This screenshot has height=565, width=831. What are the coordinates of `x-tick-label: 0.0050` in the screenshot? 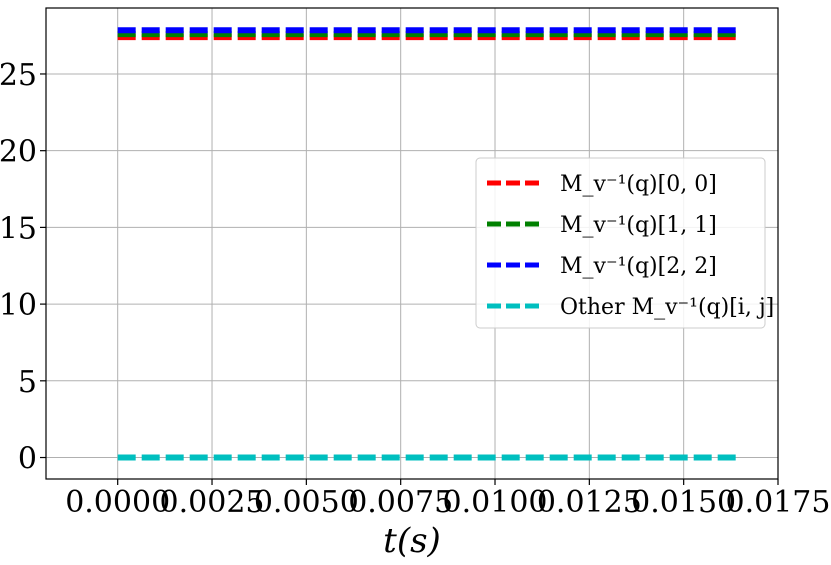 It's located at (306, 502).